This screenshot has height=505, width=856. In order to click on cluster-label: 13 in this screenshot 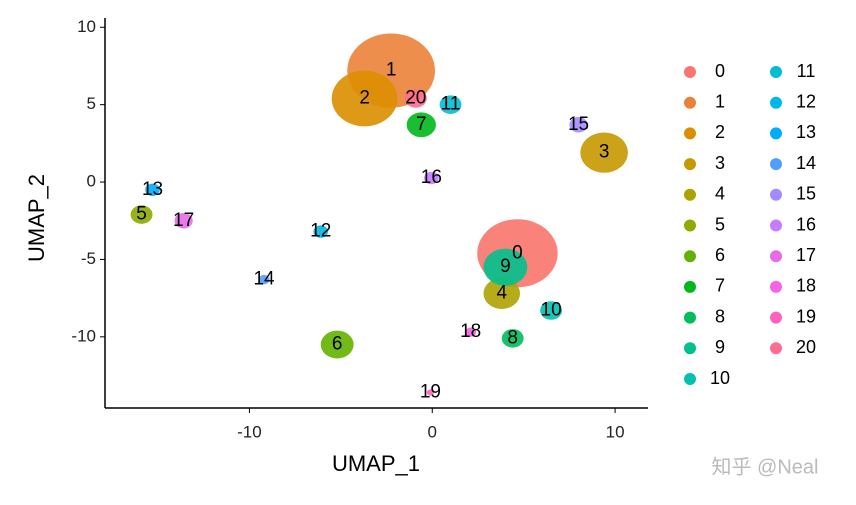, I will do `click(152, 189)`.